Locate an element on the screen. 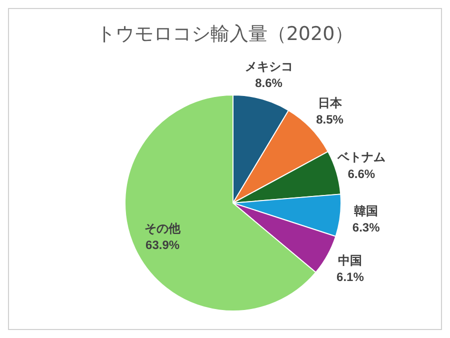  data-label: 8.5% is located at coordinates (330, 119).